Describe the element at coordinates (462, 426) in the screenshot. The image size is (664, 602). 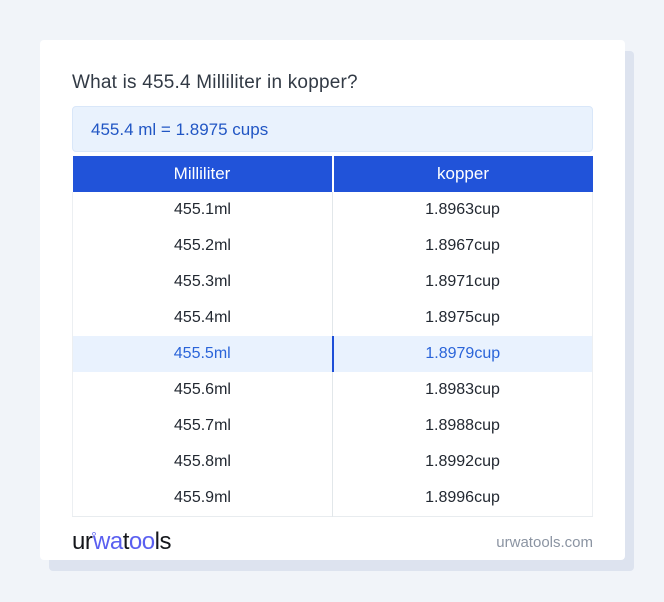
I see `kopper-cell: 1.8988cup` at that location.